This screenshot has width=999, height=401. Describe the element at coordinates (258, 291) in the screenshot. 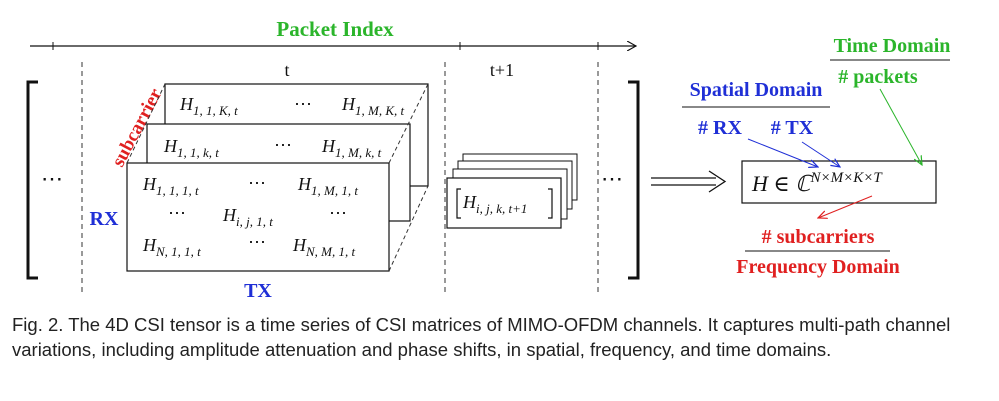

I see `tx-label: TX` at that location.